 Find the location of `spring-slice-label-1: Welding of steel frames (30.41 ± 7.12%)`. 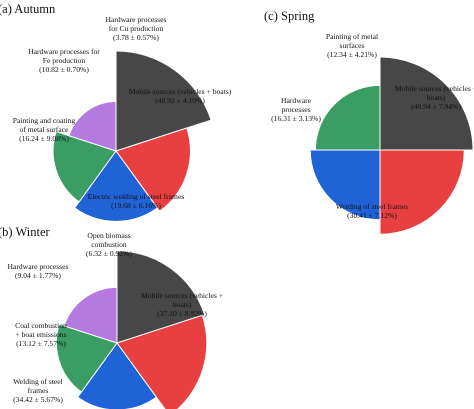

spring-slice-label-1: Welding of steel frames (30.41 ± 7.12%) is located at coordinates (372, 211).